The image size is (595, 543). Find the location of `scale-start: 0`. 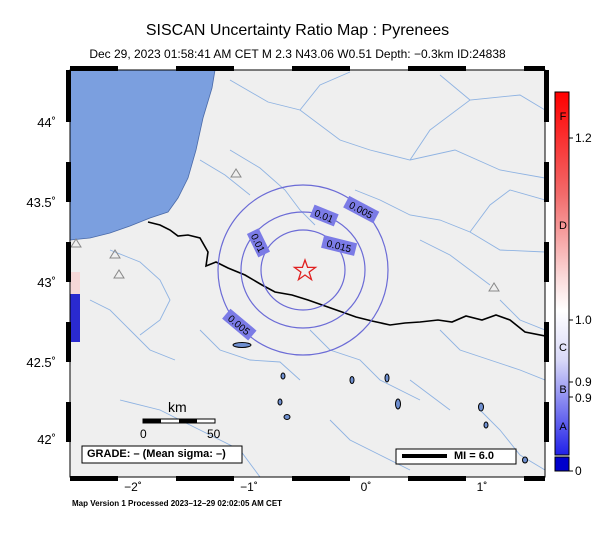

scale-start: 0 is located at coordinates (143, 434).